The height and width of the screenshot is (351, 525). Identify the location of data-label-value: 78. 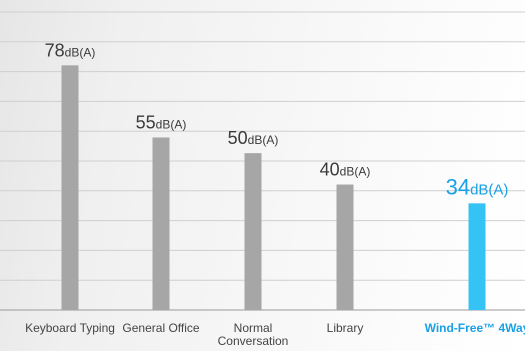
(55, 50).